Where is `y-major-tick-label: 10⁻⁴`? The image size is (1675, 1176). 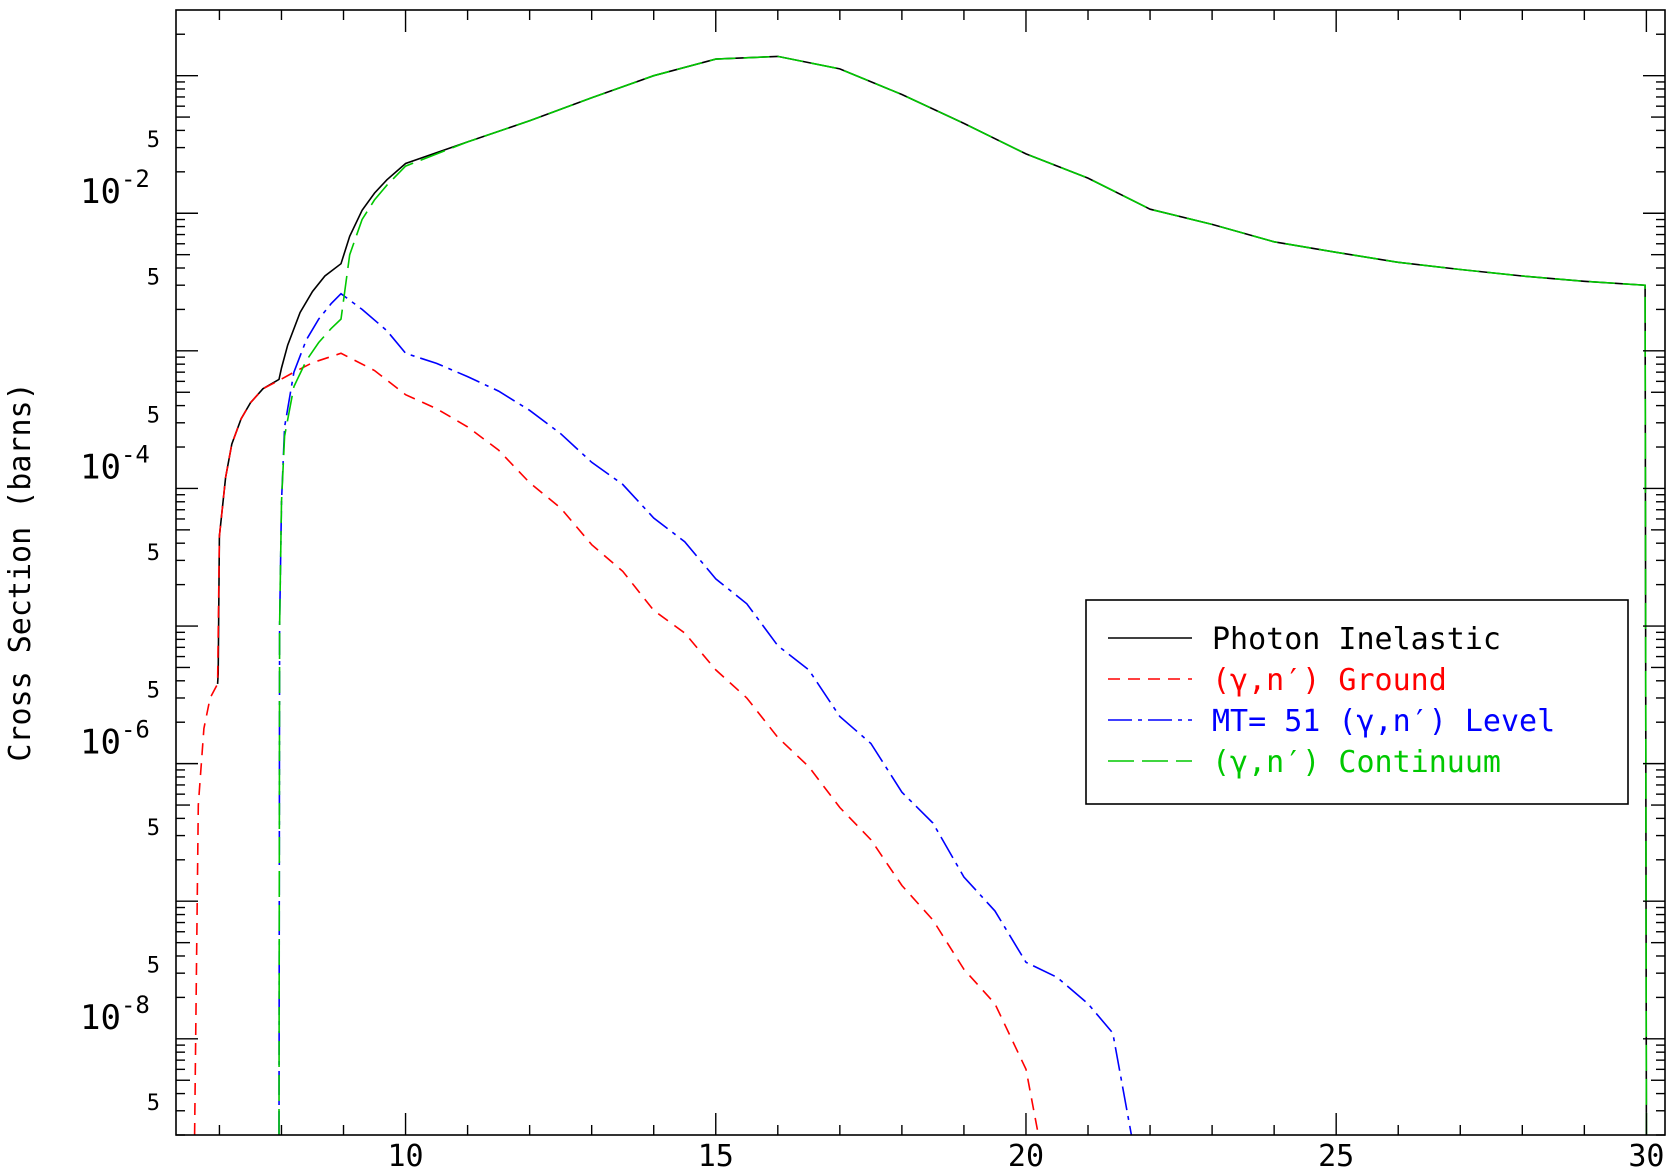 y-major-tick-label: 10⁻⁴ is located at coordinates (115, 463).